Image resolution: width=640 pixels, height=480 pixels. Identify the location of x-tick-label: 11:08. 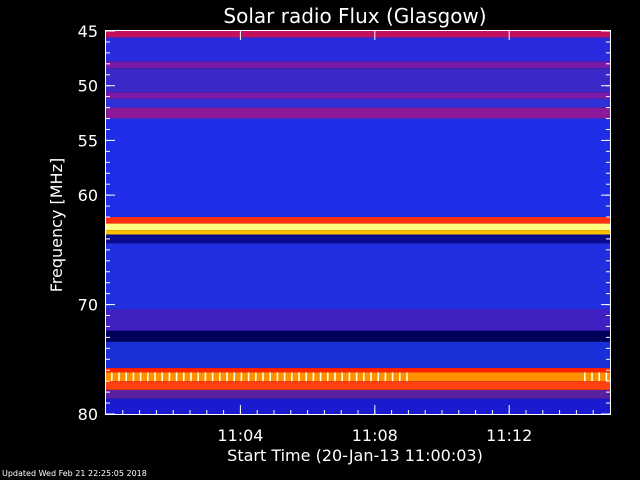
(375, 435).